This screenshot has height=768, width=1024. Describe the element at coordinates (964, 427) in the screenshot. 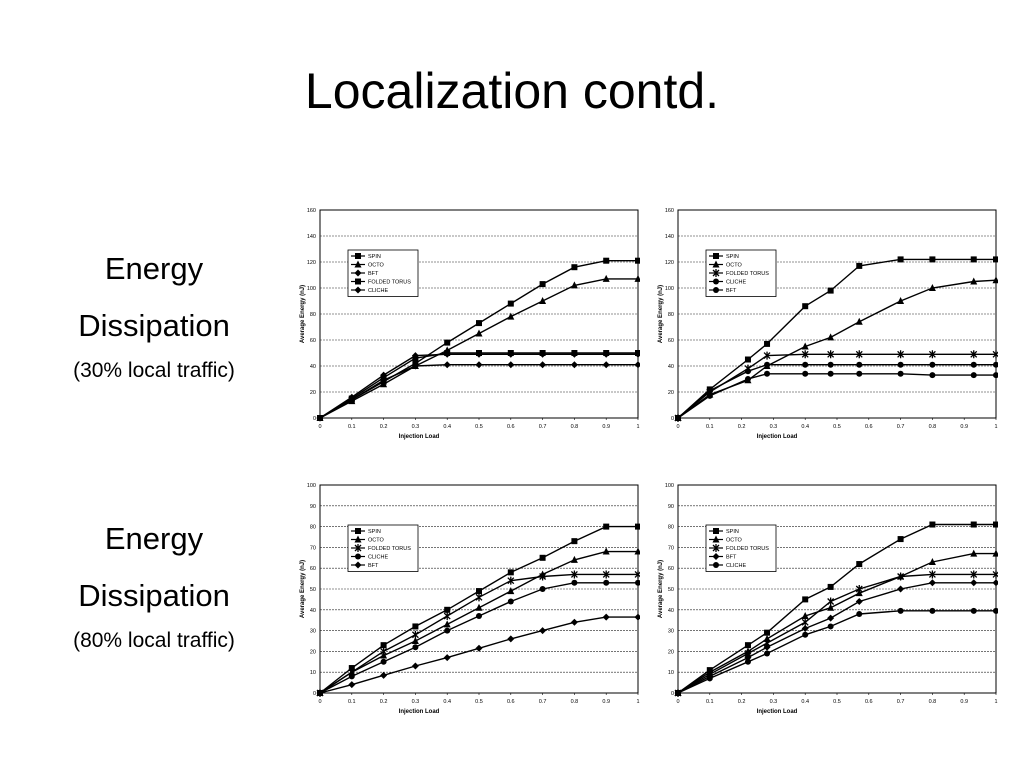

I see `x-tick-label: 0.9` at that location.